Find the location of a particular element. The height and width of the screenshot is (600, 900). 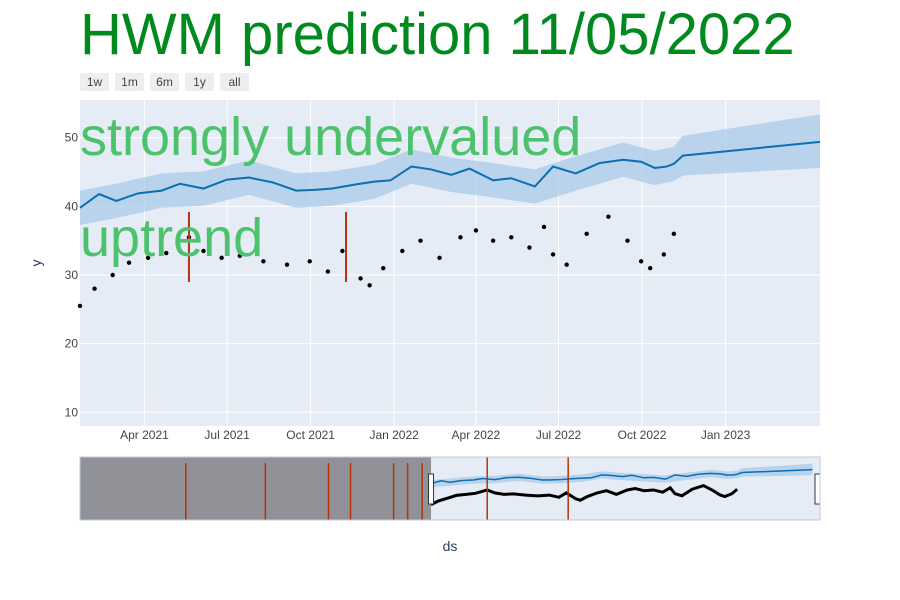

x-tick-label: Oct 2022 is located at coordinates (642, 435).